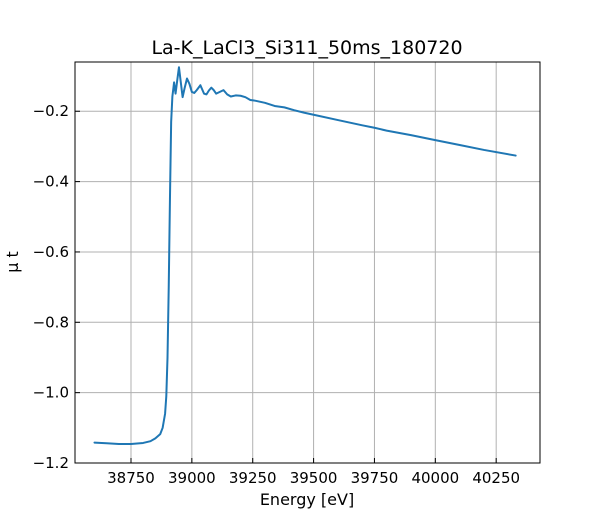  Describe the element at coordinates (131, 478) in the screenshot. I see `x-tick-label: 38750` at that location.